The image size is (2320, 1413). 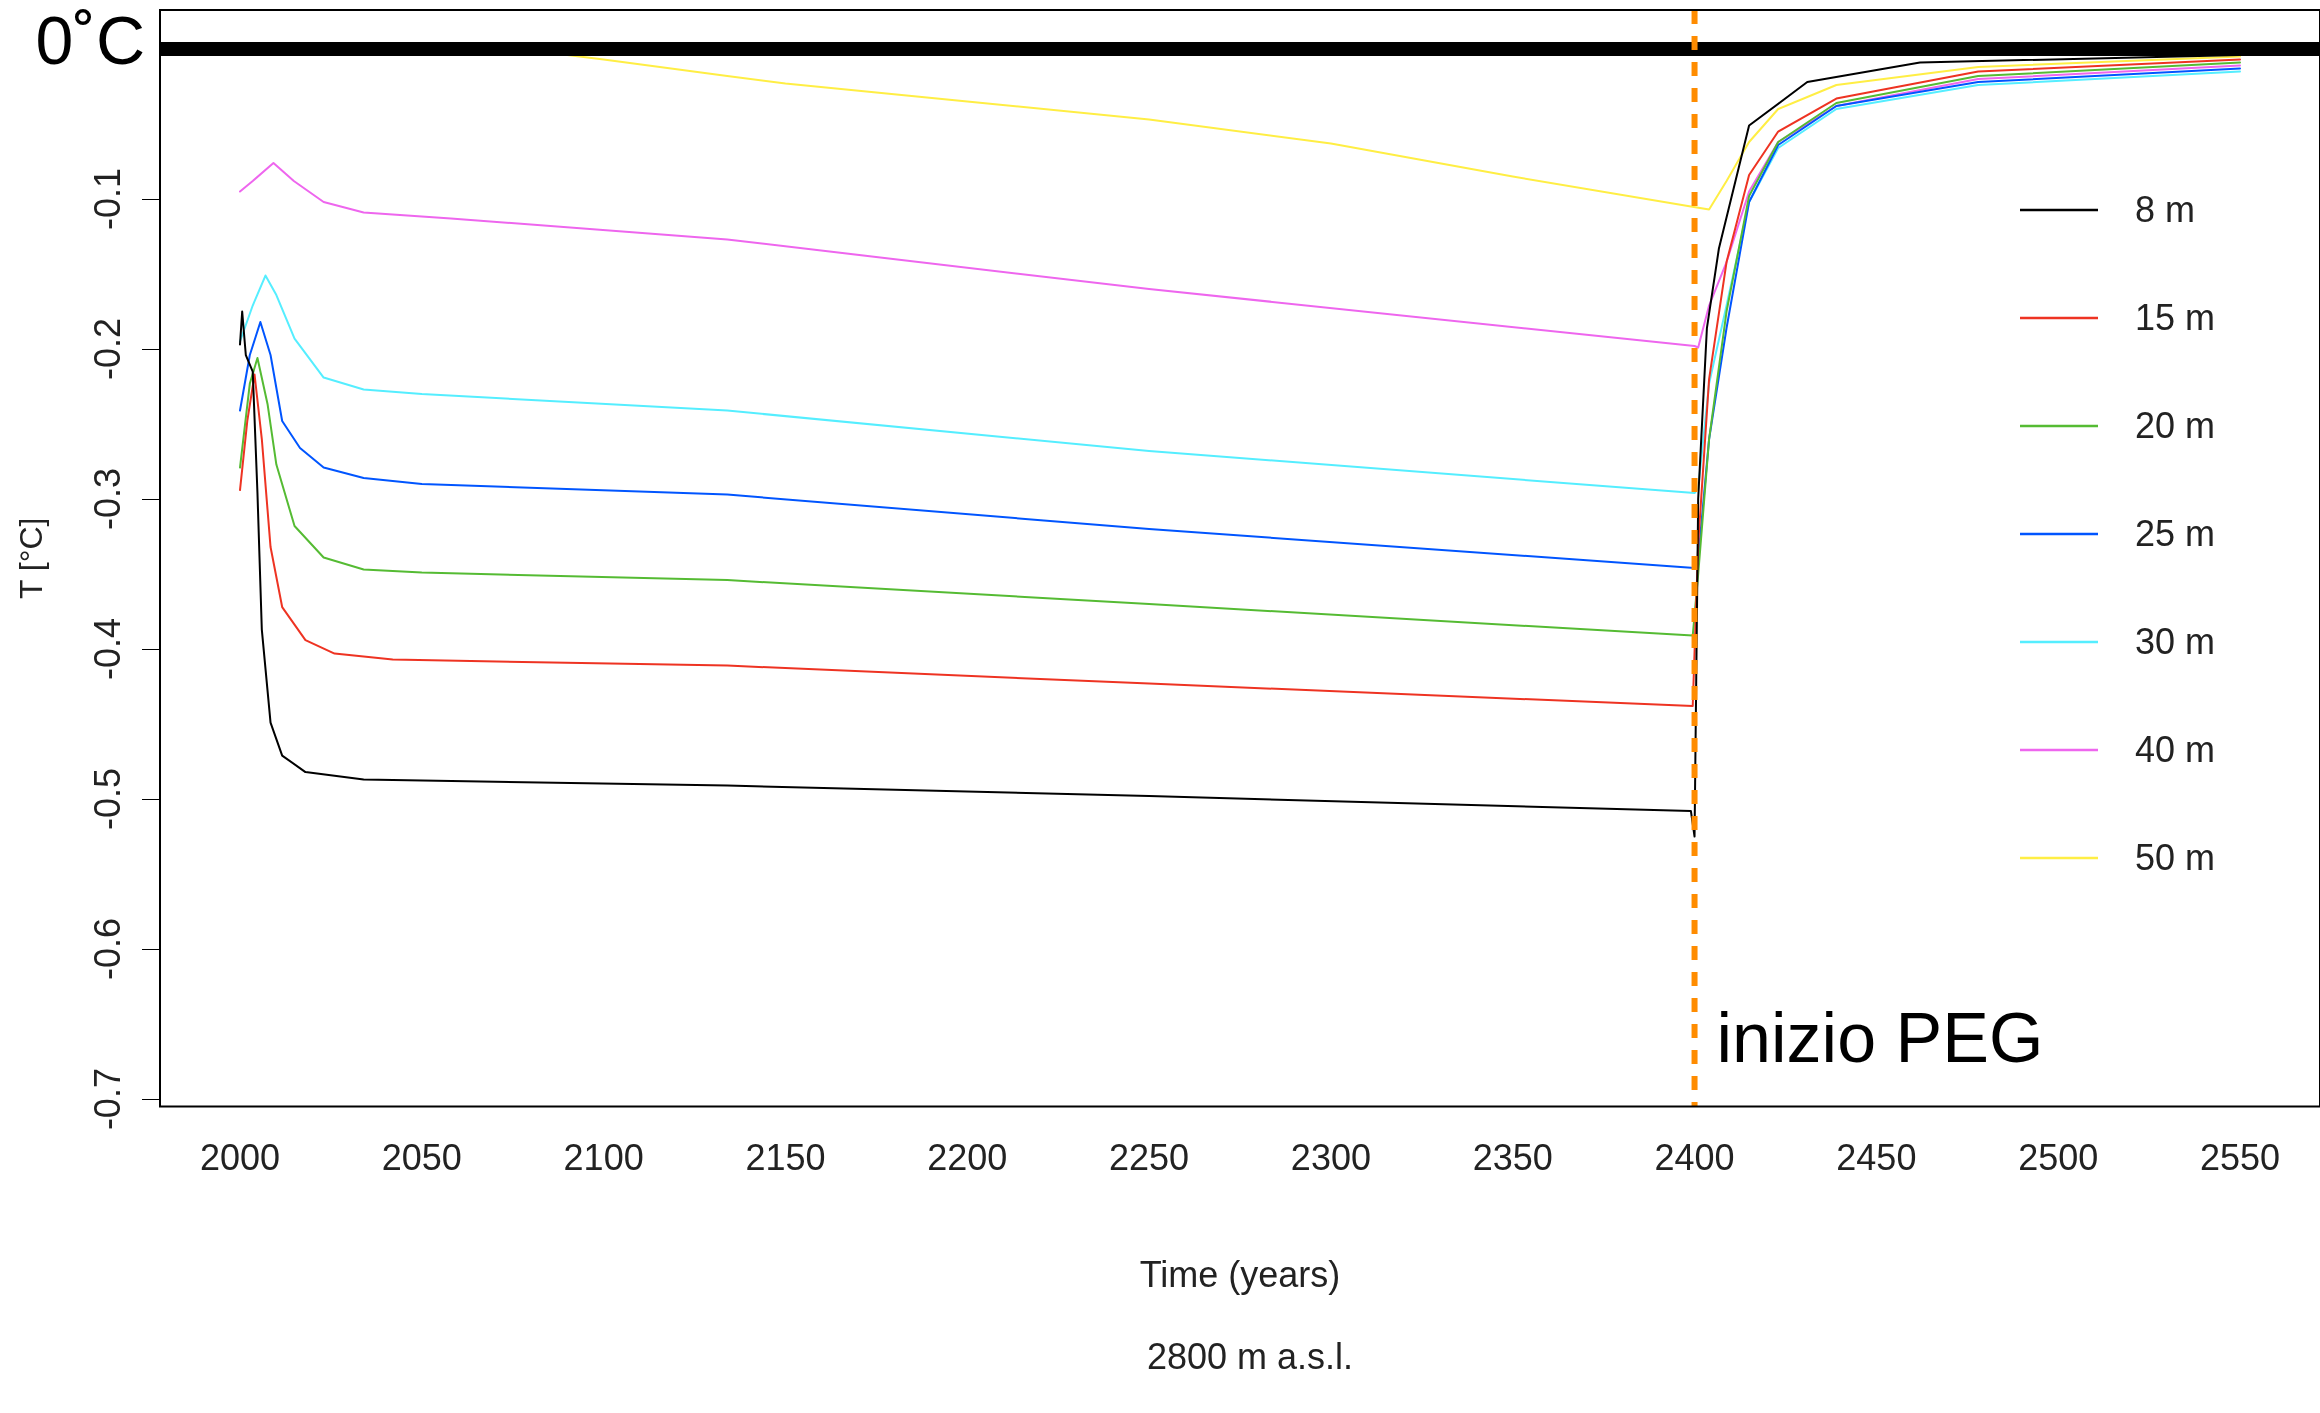 I want to click on y-tick-label: -0.1, so click(x=107, y=199).